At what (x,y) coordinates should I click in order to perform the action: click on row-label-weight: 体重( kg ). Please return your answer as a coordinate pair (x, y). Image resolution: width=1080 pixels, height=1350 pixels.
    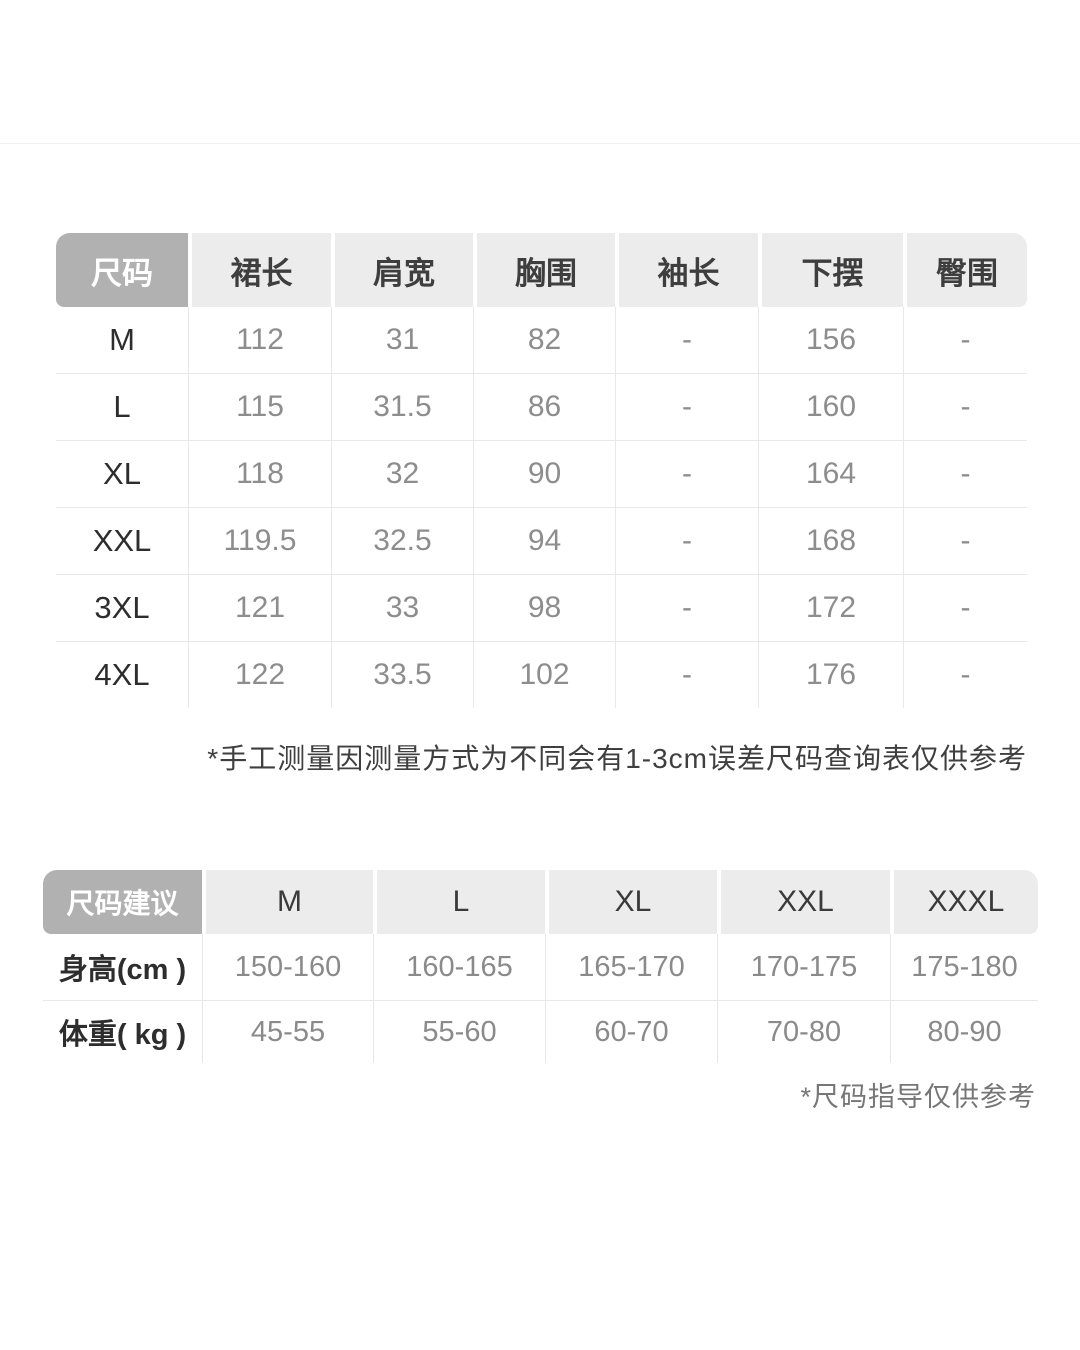
    Looking at the image, I should click on (122, 1032).